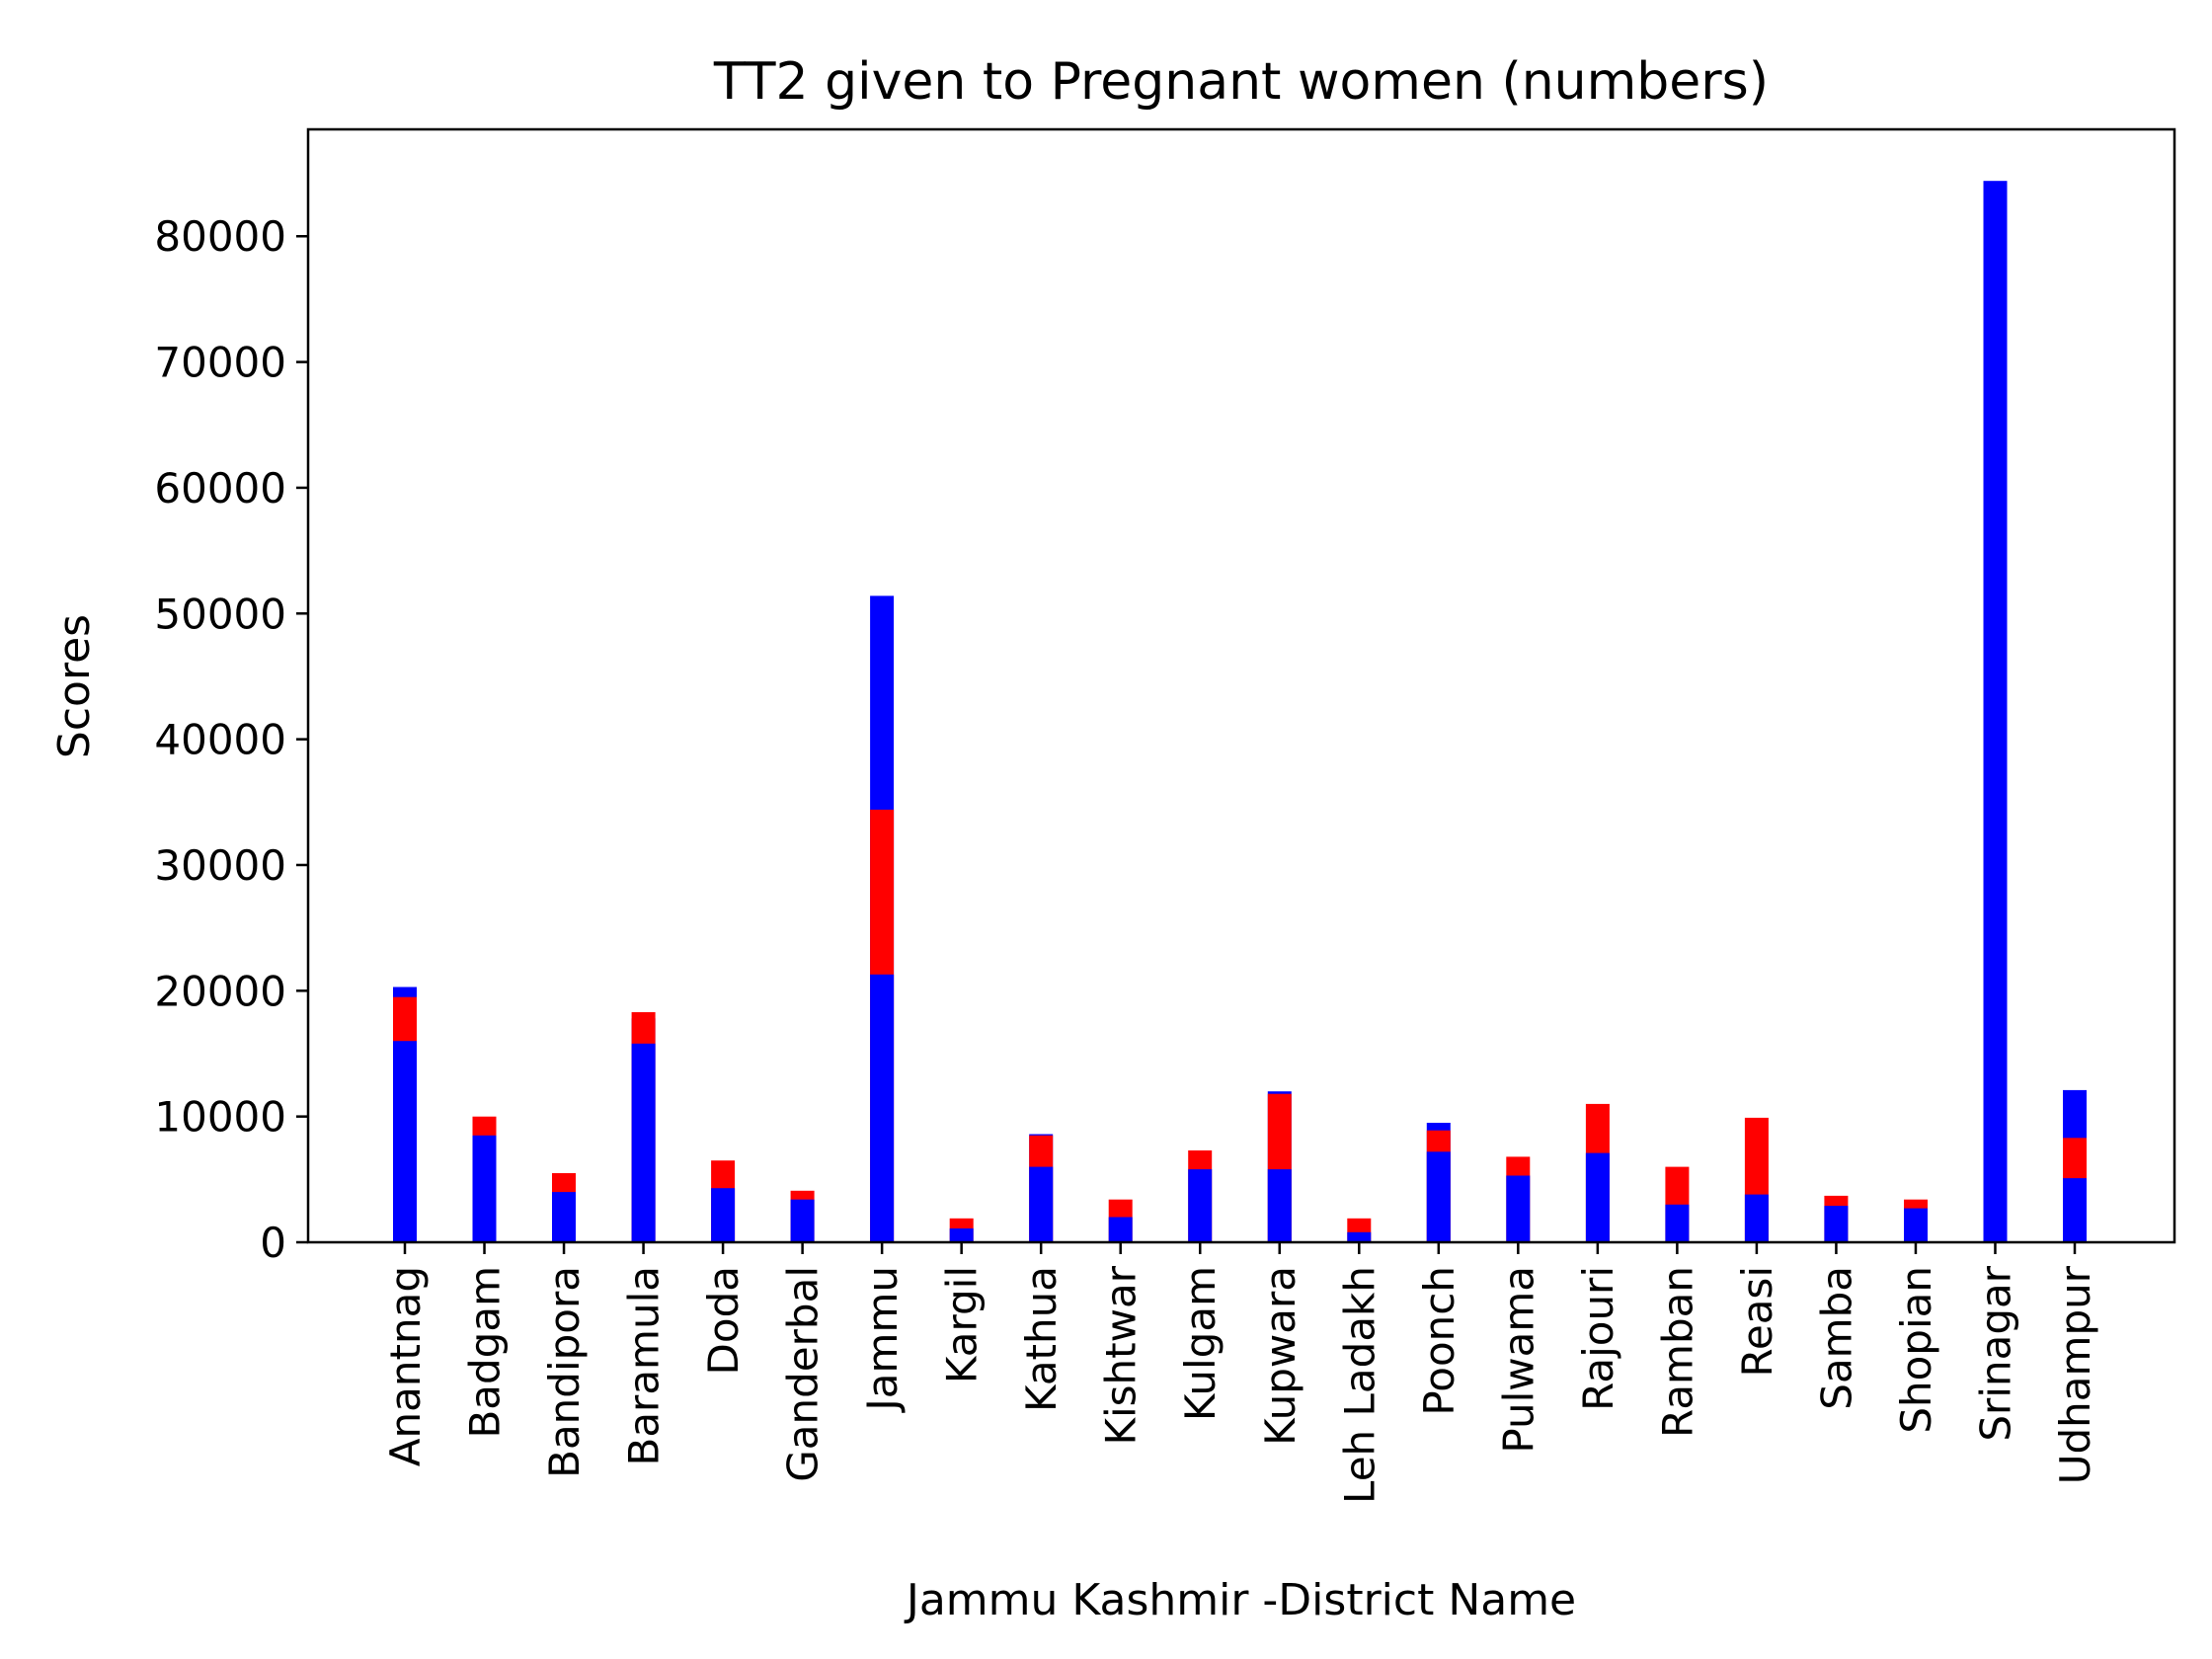 This screenshot has width=2212, height=1659. What do you see at coordinates (1280, 1356) in the screenshot?
I see `x-tick-label-kupwara: Kupwara` at bounding box center [1280, 1356].